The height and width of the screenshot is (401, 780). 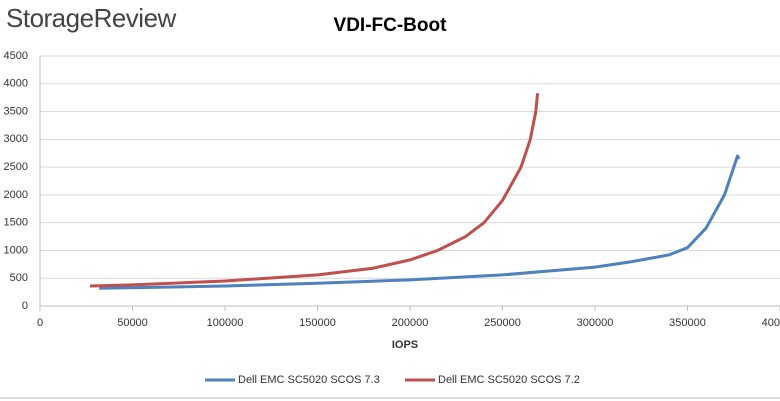 What do you see at coordinates (391, 25) in the screenshot?
I see `chart-title: VDI-FC-Boot` at bounding box center [391, 25].